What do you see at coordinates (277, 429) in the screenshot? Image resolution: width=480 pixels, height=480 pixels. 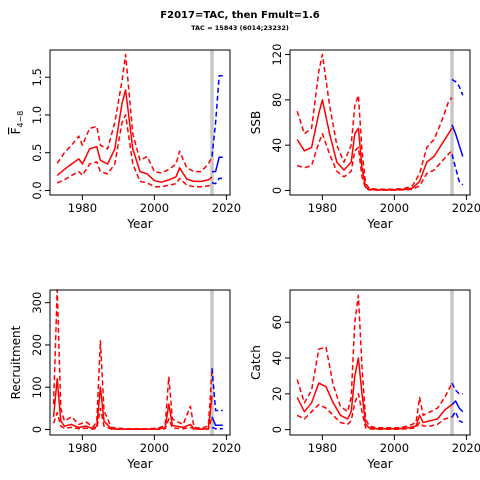 I see `catch-y-tick-label-0: 0` at bounding box center [277, 429].